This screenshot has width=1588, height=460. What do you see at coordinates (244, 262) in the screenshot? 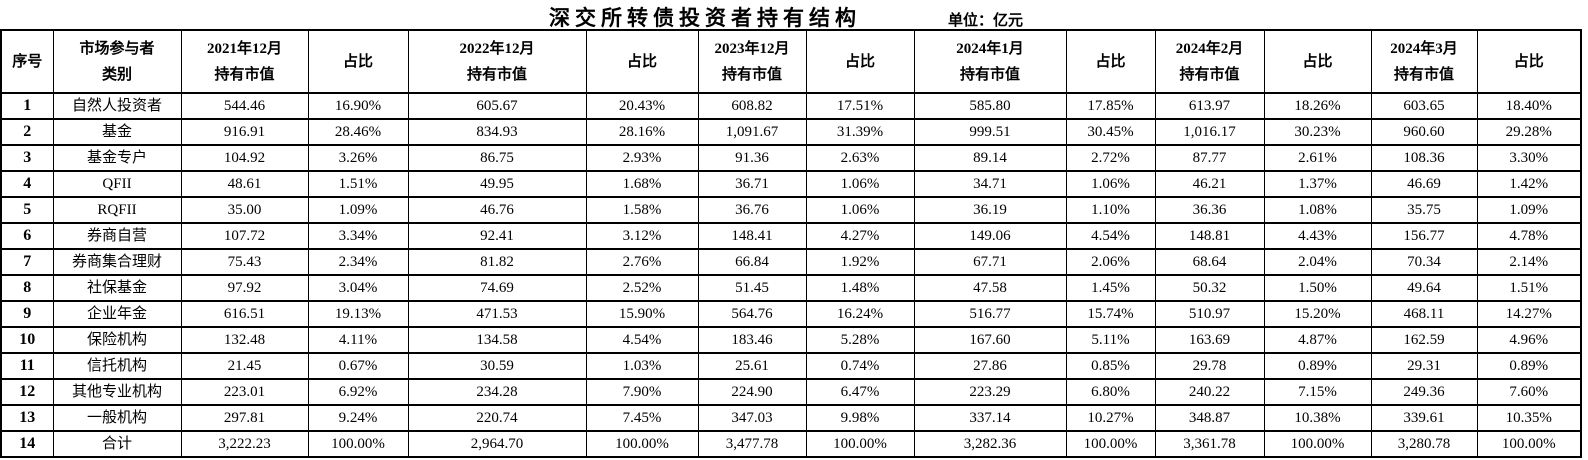
I see `value-cell: 75.43` at bounding box center [244, 262].